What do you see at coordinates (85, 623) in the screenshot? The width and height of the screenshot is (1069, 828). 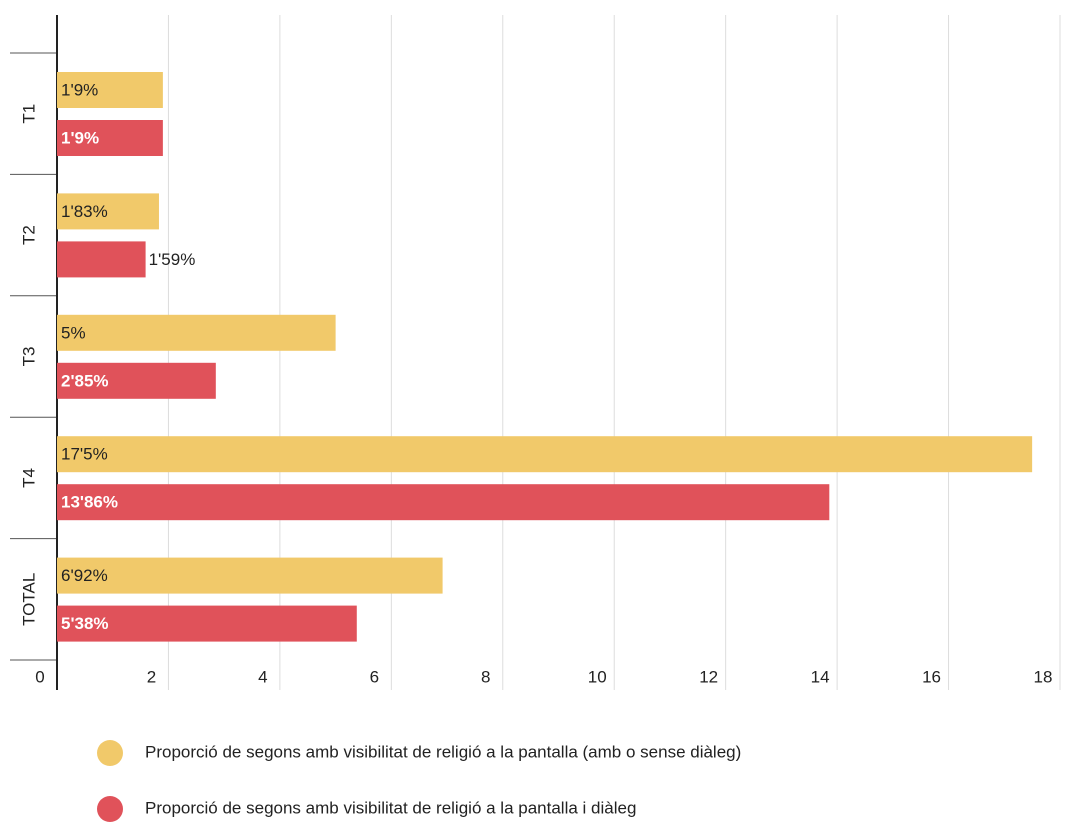 I see `value-label: 5'38%` at bounding box center [85, 623].